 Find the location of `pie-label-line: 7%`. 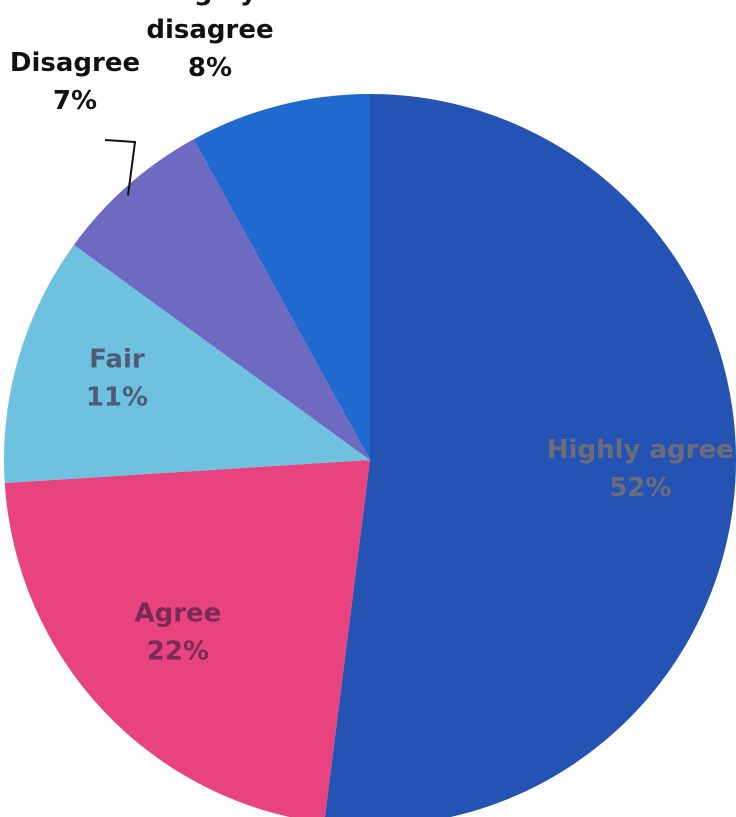

pie-label-line: 7% is located at coordinates (75, 101).